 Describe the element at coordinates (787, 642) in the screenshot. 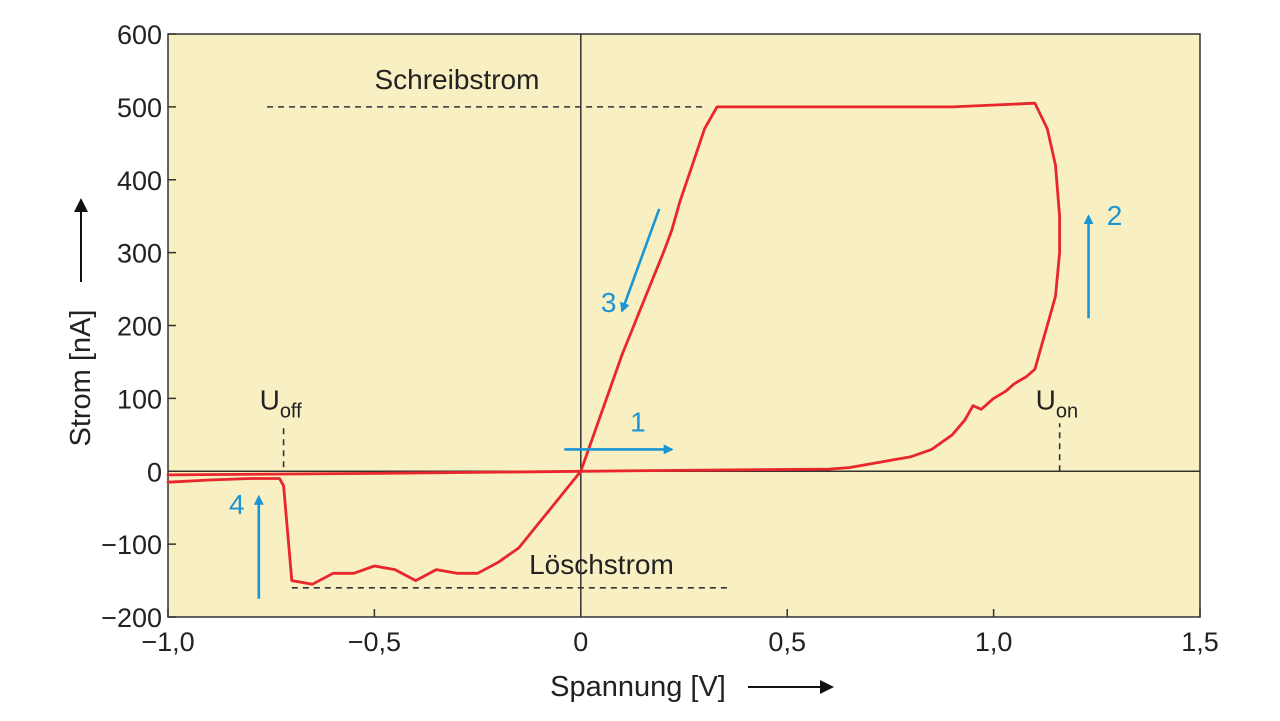

I see `x-tick-label: 0,5` at that location.